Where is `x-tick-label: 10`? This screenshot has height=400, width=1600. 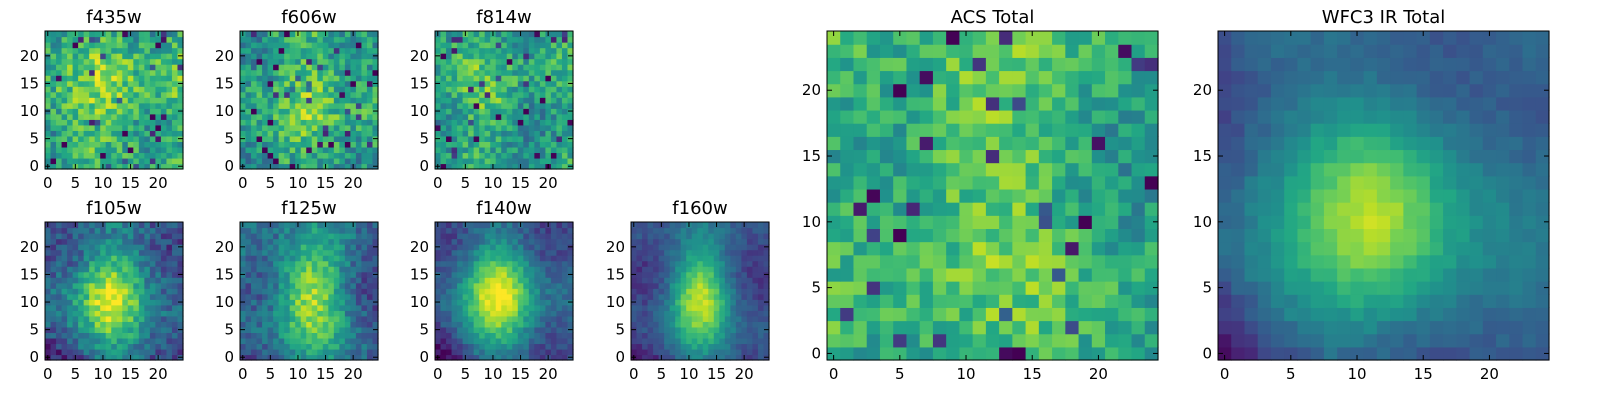
x-tick-label: 10 is located at coordinates (492, 183).